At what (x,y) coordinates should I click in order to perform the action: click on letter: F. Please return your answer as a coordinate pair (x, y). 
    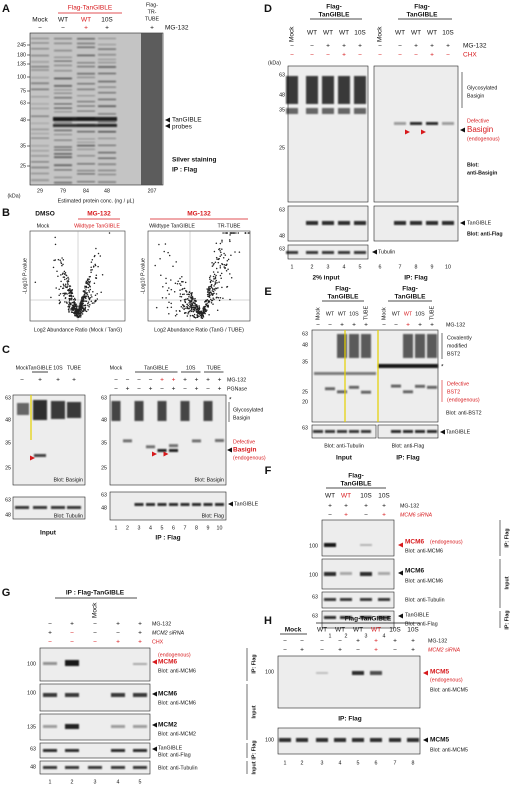
    Looking at the image, I should click on (268, 471).